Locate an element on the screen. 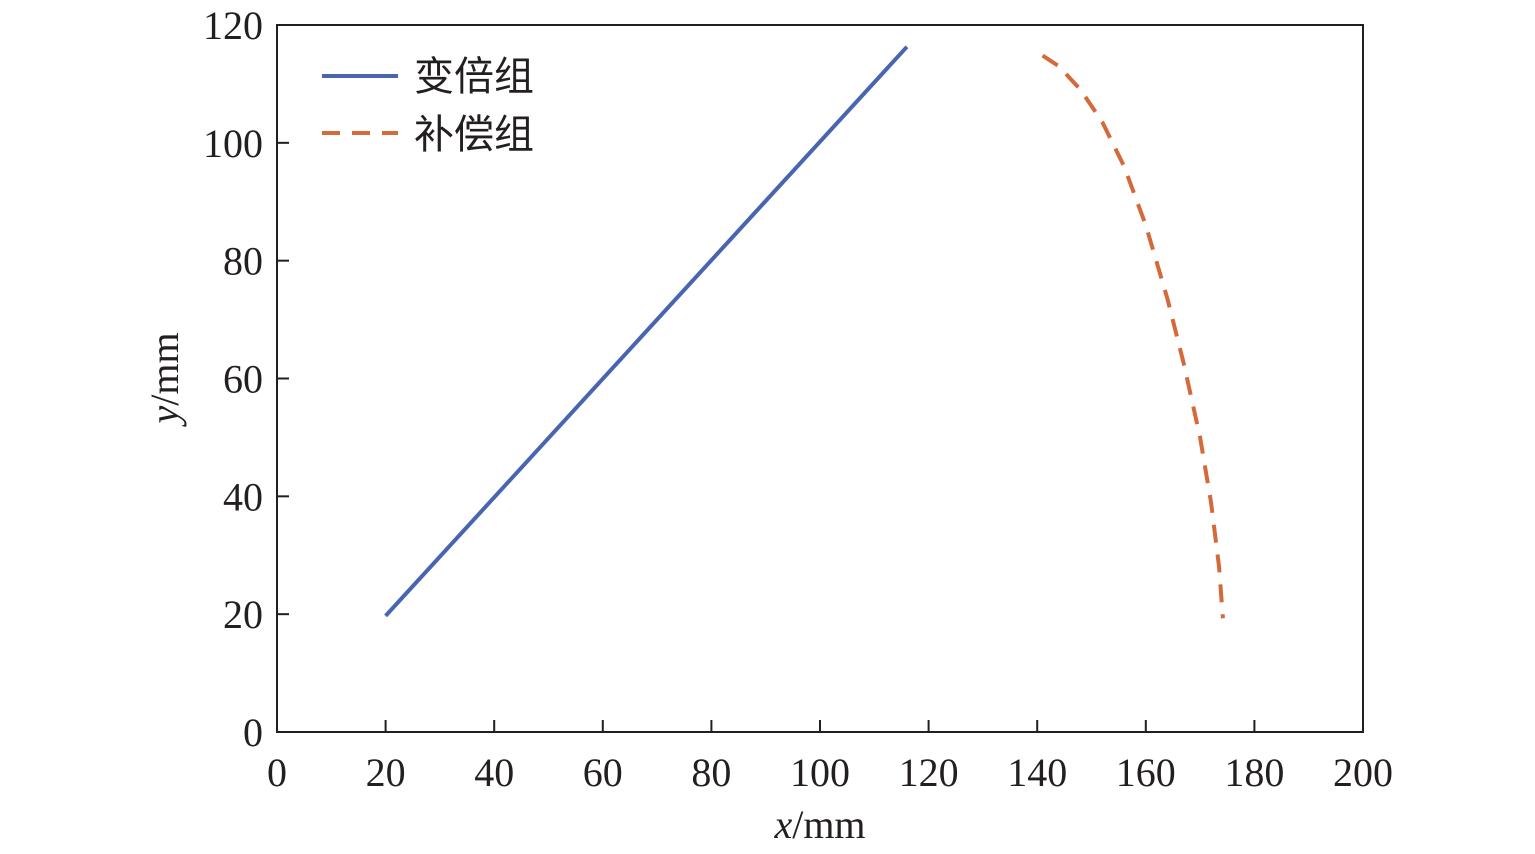 This screenshot has width=1535, height=854. y-tick-label: 80 is located at coordinates (243, 261).